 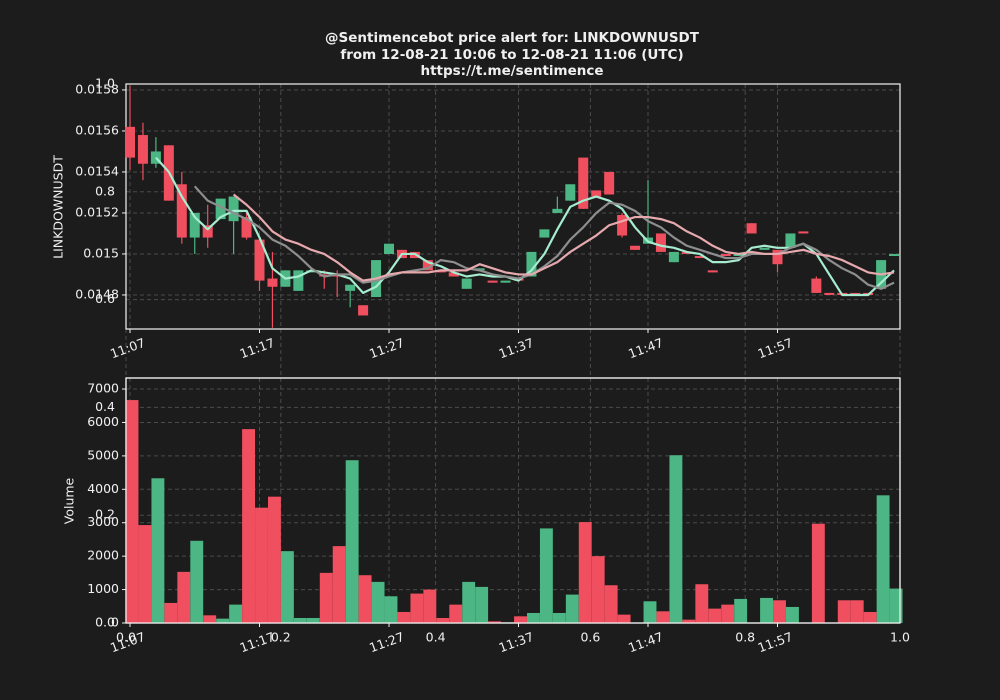 What do you see at coordinates (590, 637) in the screenshot?
I see `x-tick-label: 0.6` at bounding box center [590, 637].